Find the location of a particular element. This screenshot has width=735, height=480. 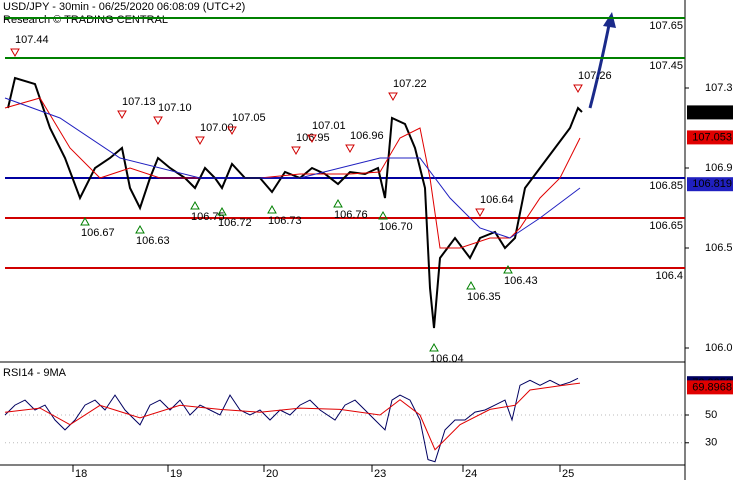

high-label: 106.96 is located at coordinates (367, 136).